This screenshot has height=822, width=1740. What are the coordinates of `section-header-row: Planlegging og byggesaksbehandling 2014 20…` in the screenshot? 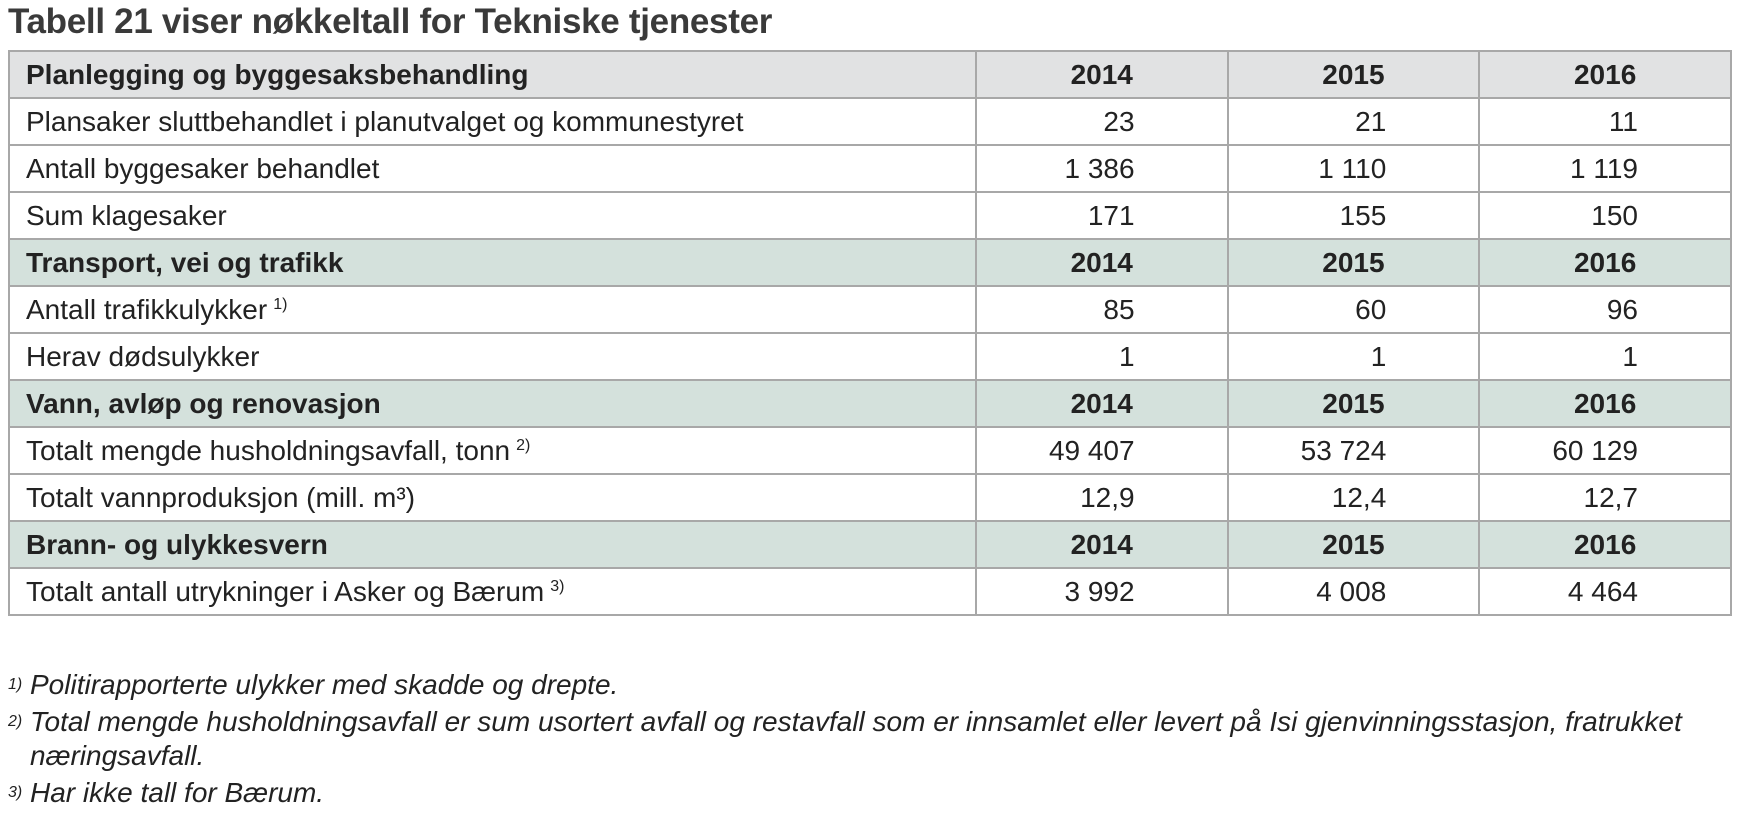 It's located at (870, 74).